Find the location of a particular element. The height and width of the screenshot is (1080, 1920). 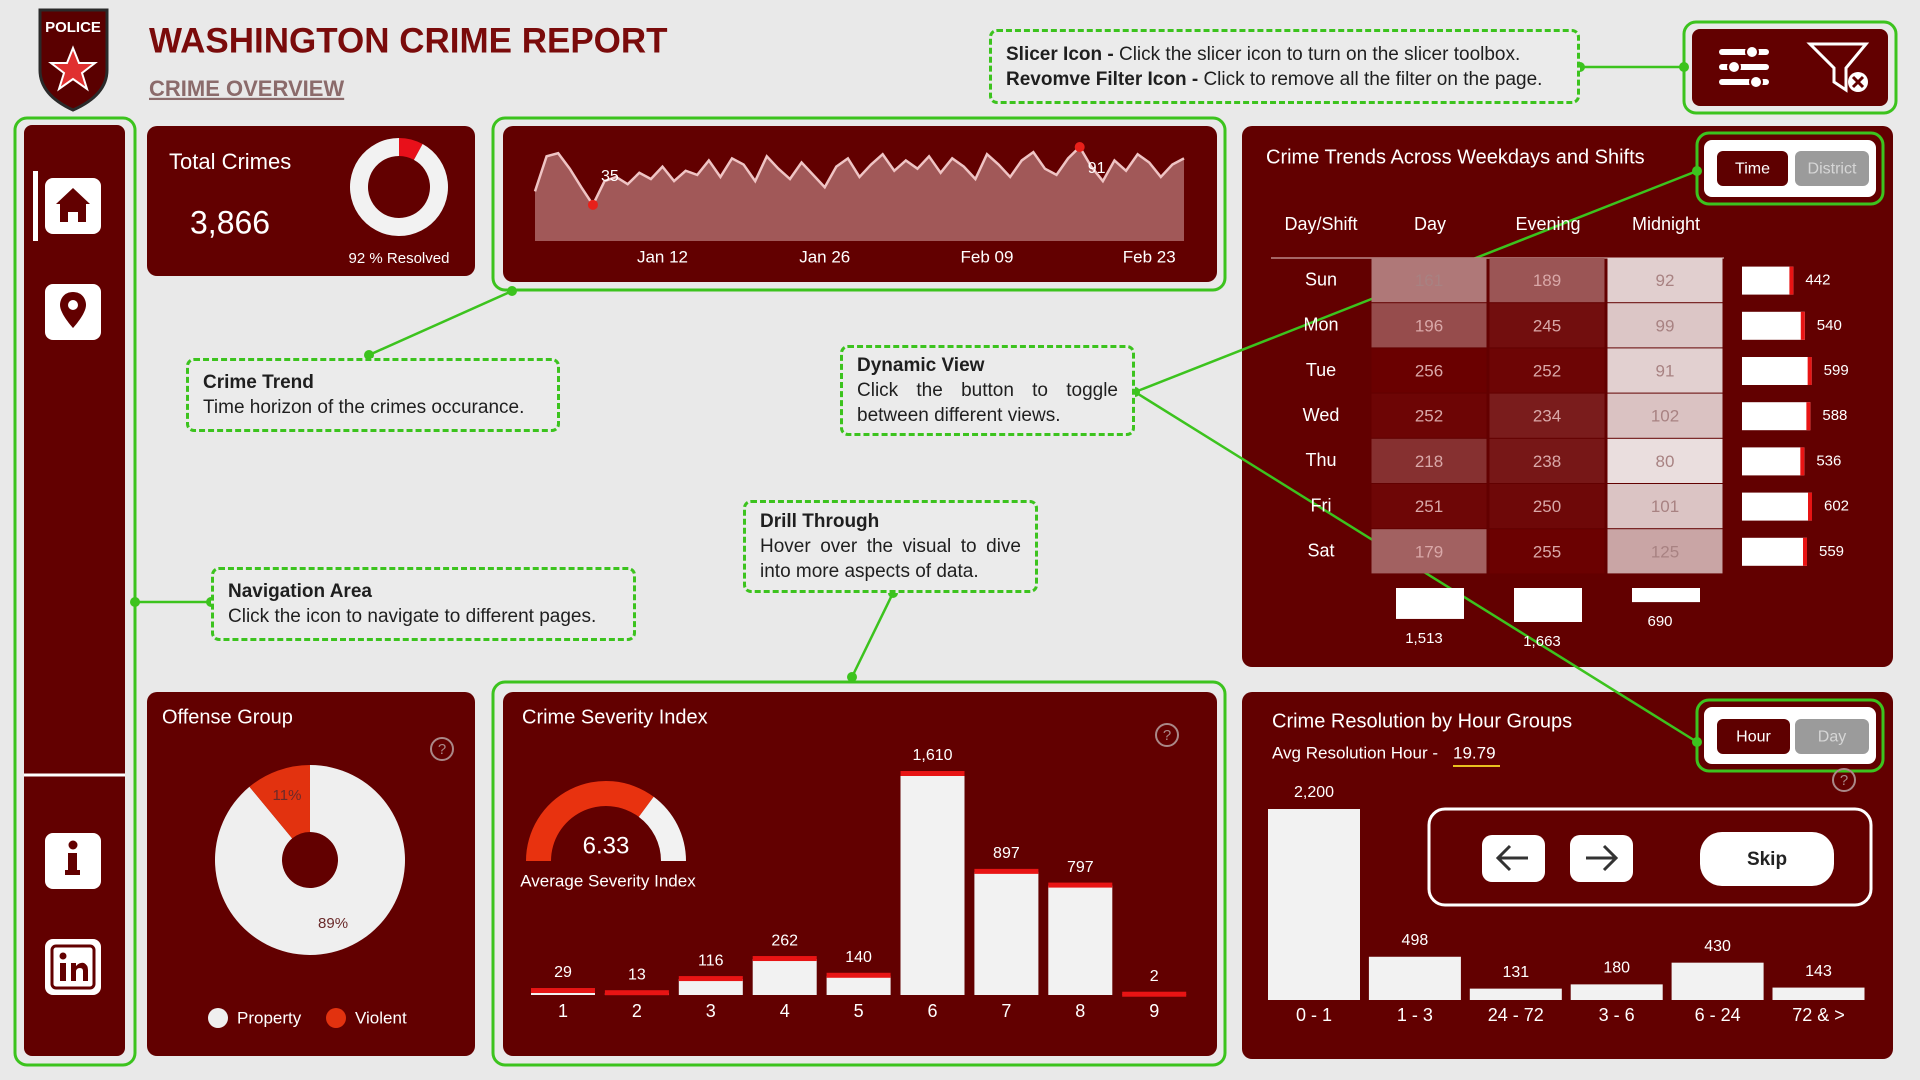

bar-value-label: 897 is located at coordinates (1006, 853).